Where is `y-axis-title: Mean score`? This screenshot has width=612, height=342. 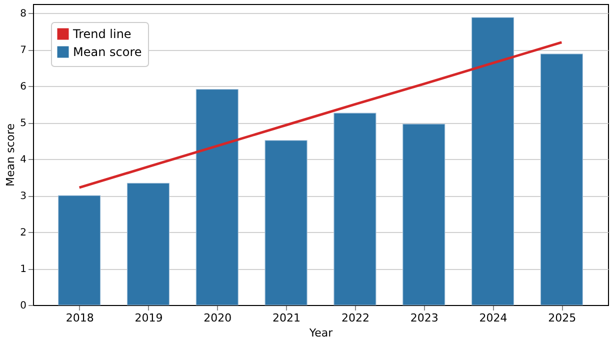
y-axis-title: Mean score is located at coordinates (11, 155).